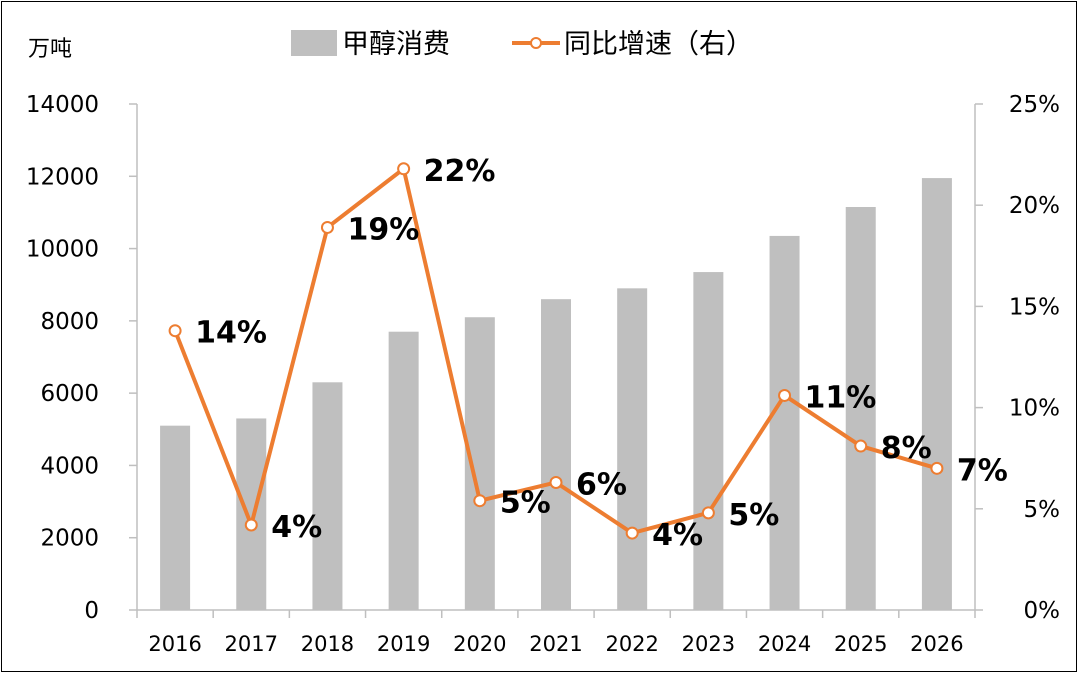 The width and height of the screenshot is (1080, 675). I want to click on growth-marker-2018, so click(327, 227).